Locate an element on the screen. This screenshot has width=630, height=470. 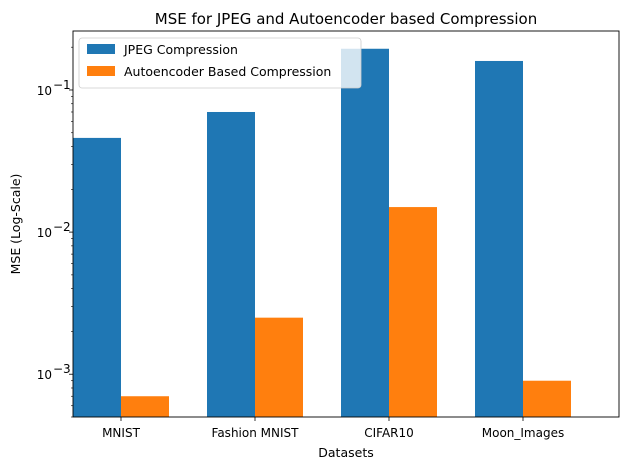
legend-box is located at coordinates (220, 63).